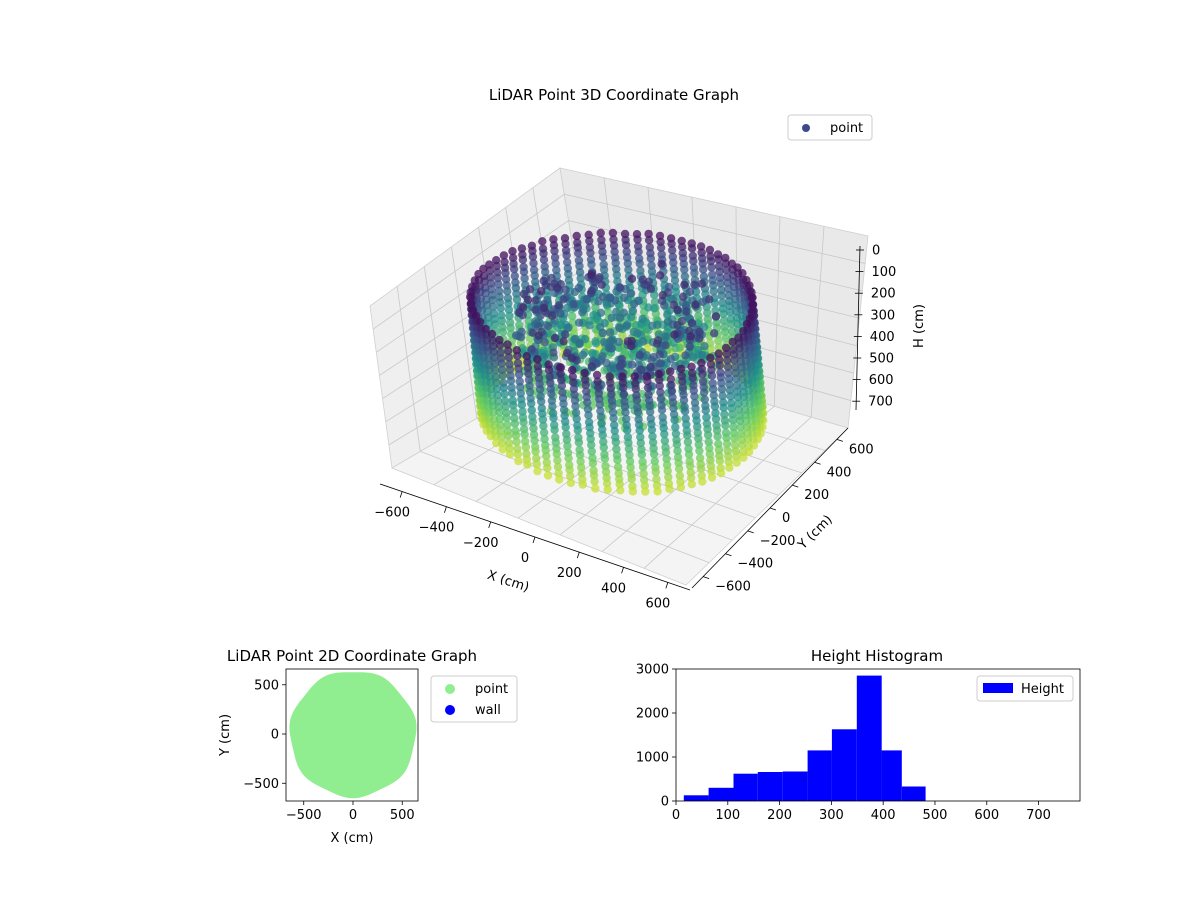 The height and width of the screenshot is (900, 1200). Describe the element at coordinates (225, 735) in the screenshot. I see `y-axis-label-2d: Y (cm)` at that location.